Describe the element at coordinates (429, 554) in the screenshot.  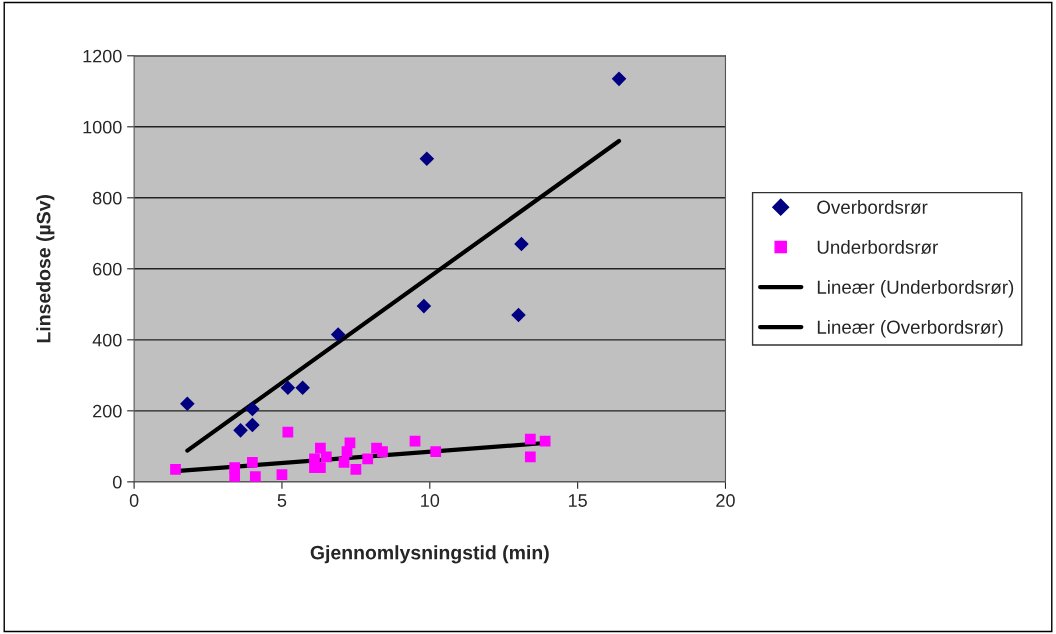
I see `x-axis-title: Gjennomlysningstid (min)` at that location.